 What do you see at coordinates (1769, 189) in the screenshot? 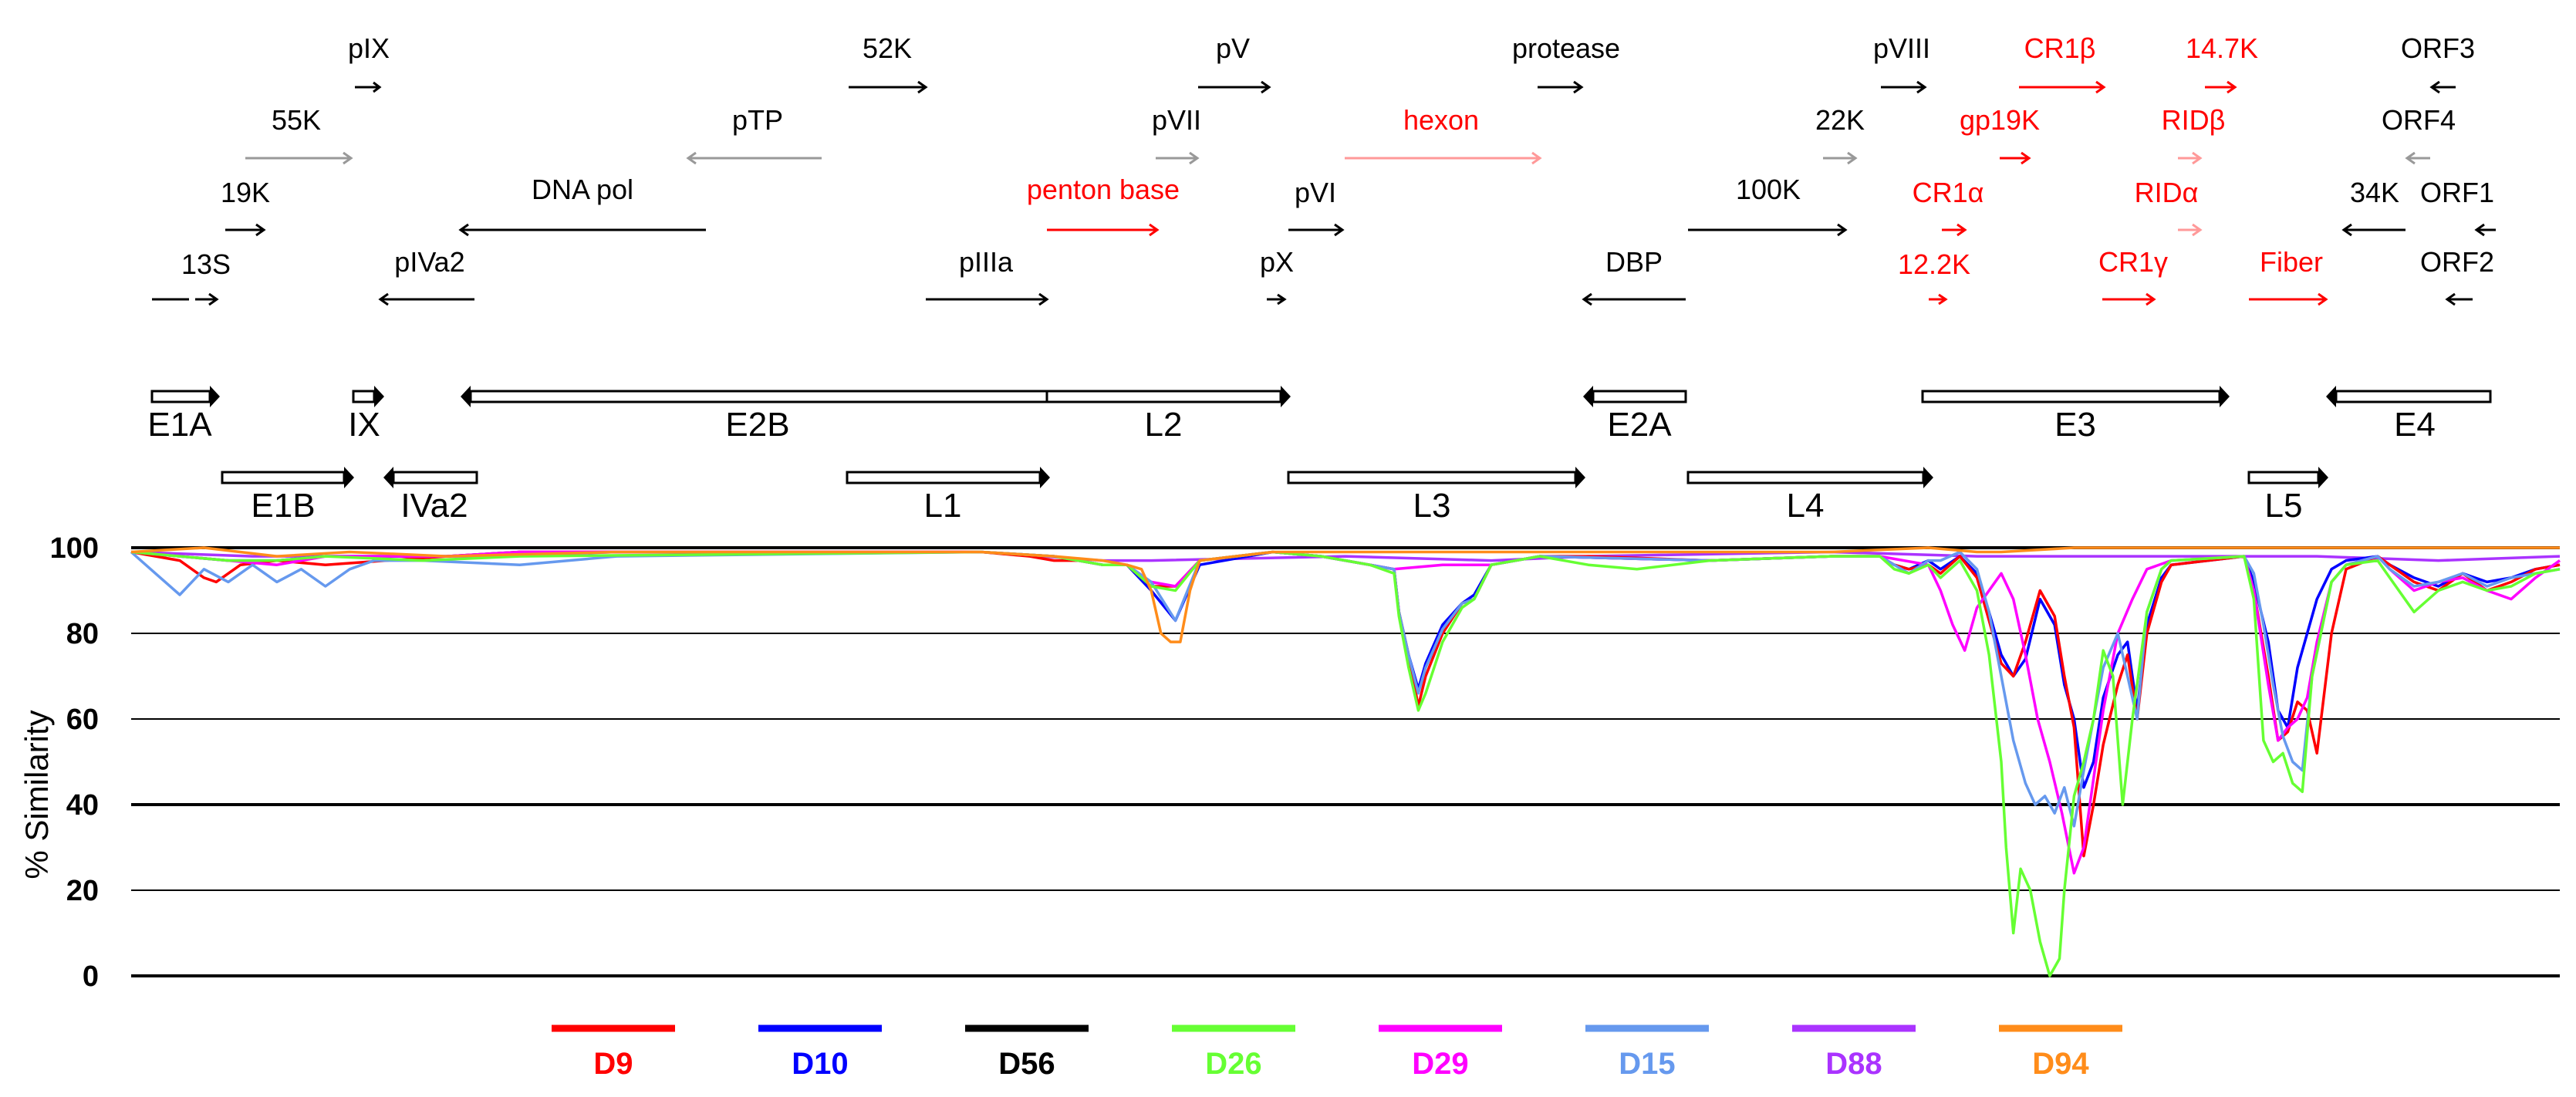
I see `gene-label-100K: 100K` at bounding box center [1769, 189].